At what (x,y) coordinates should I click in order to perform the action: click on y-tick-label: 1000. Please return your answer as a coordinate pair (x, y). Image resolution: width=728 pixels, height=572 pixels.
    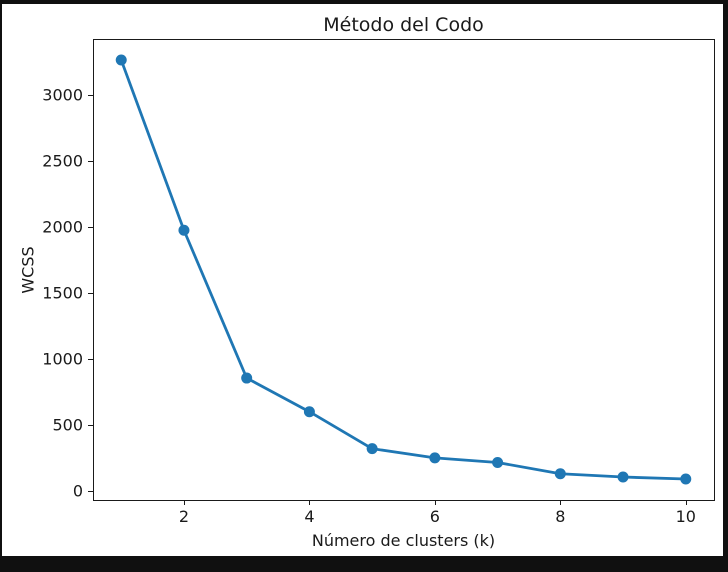
    Looking at the image, I should click on (62, 358).